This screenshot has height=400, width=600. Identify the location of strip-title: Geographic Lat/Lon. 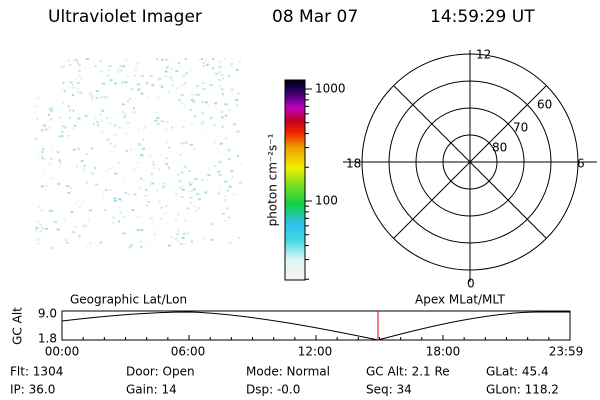
(128, 300).